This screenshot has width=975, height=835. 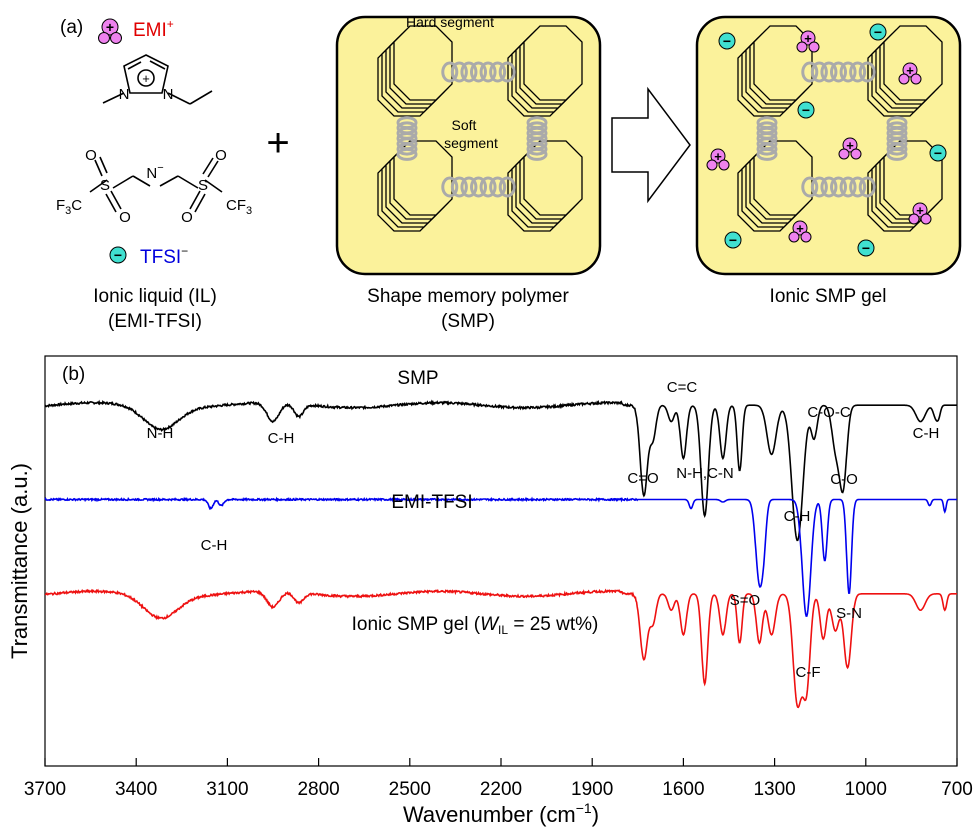 What do you see at coordinates (19, 561) in the screenshot?
I see `y-axis-label: Transmittance (a.u.)` at bounding box center [19, 561].